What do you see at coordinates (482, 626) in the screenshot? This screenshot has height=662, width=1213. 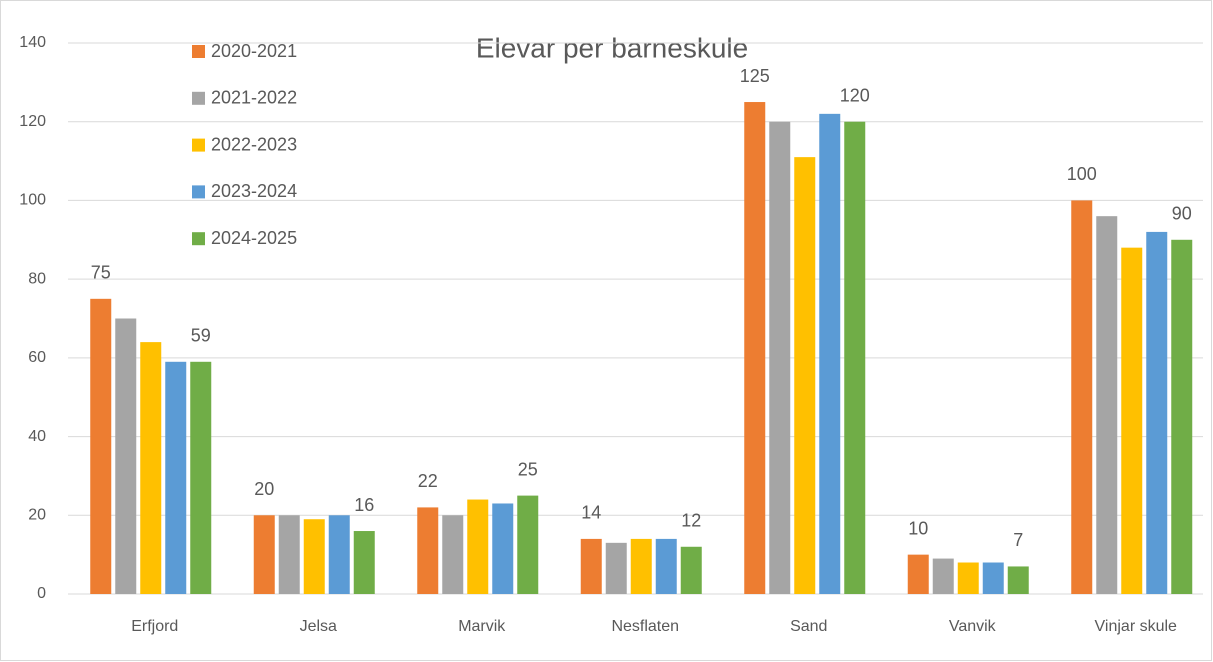 I see `x-tick-label: Marvik` at bounding box center [482, 626].